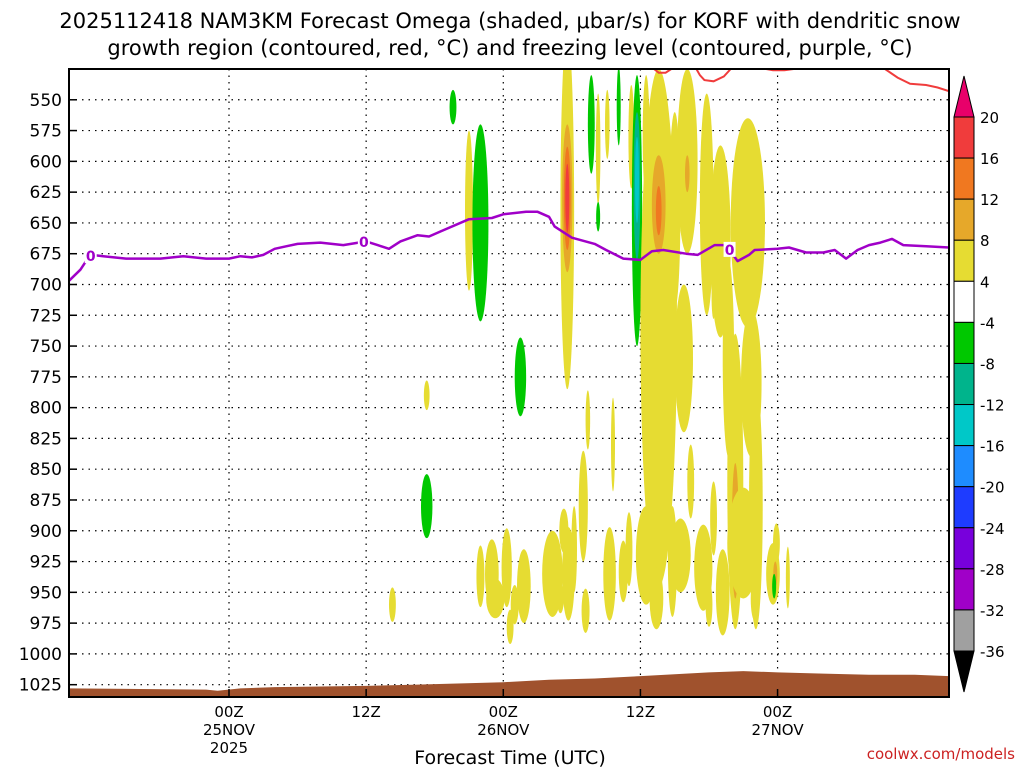  I want to click on y-tick-label: 875, so click(46, 501).